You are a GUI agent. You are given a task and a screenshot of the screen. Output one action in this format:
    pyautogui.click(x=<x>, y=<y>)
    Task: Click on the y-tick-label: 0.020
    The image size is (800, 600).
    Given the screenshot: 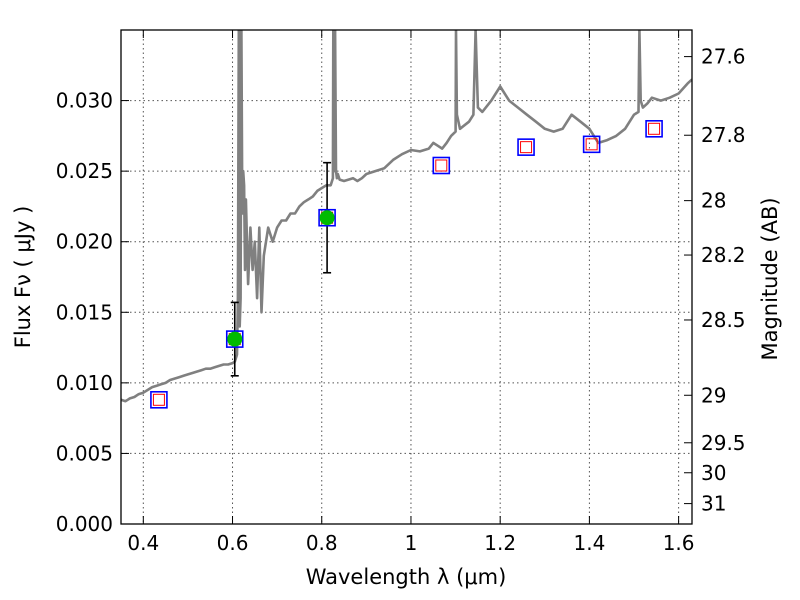 What is the action you would take?
    pyautogui.click(x=84, y=242)
    